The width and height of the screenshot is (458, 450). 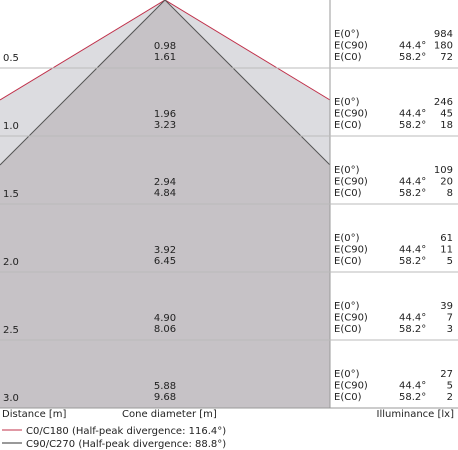 What do you see at coordinates (450, 397) in the screenshot?
I see `illuminance-value: 2` at bounding box center [450, 397].